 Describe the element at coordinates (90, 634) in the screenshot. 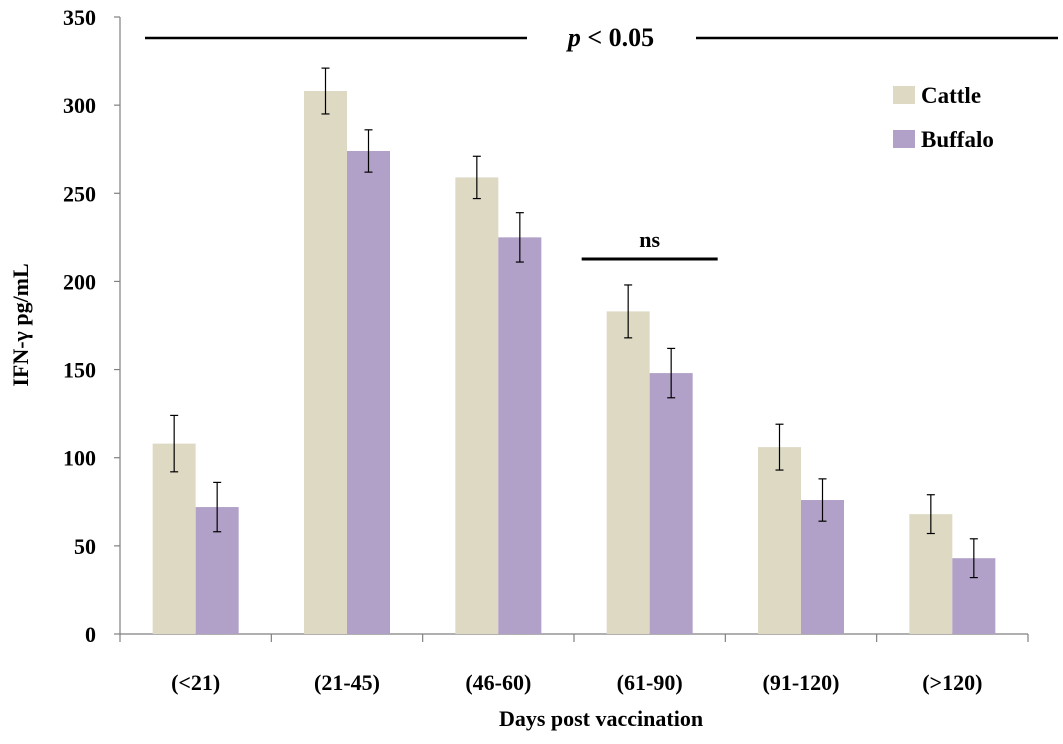

I see `y-tick-label: 0` at that location.